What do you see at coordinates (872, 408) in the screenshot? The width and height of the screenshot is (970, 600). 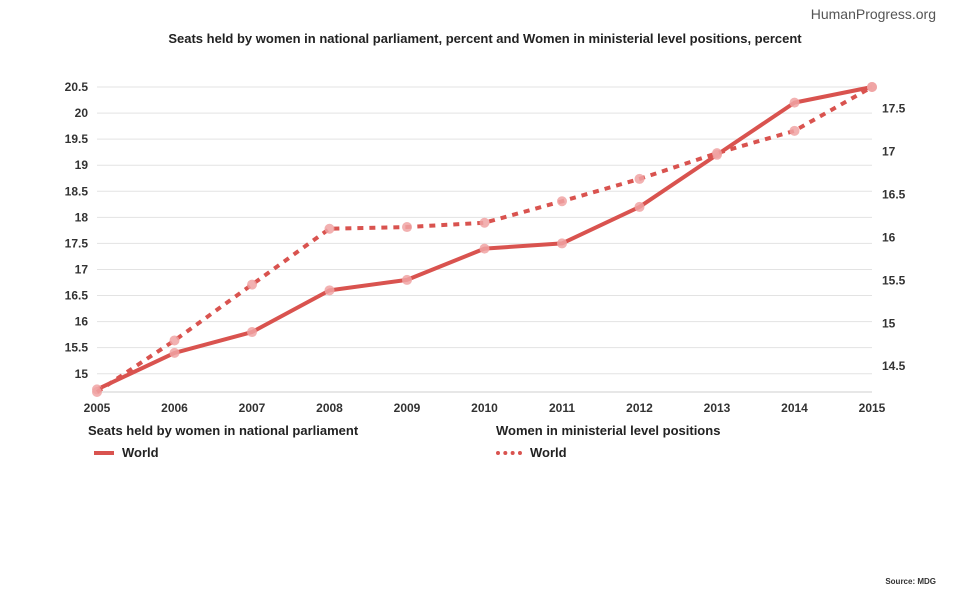 I see `x-tick-label: 2015` at bounding box center [872, 408].